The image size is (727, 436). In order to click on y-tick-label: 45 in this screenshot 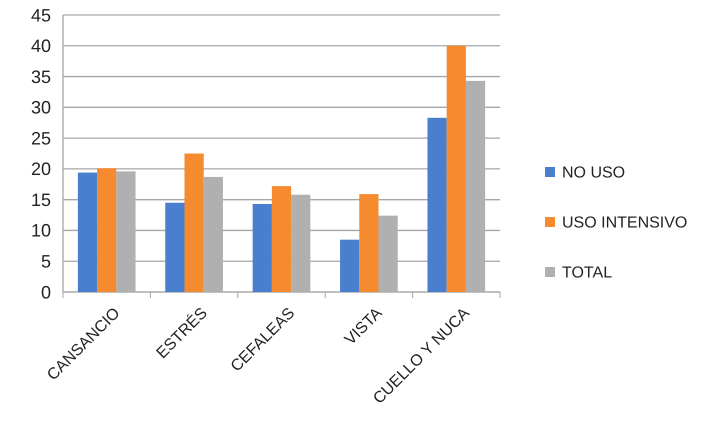, I will do `click(40, 15)`.